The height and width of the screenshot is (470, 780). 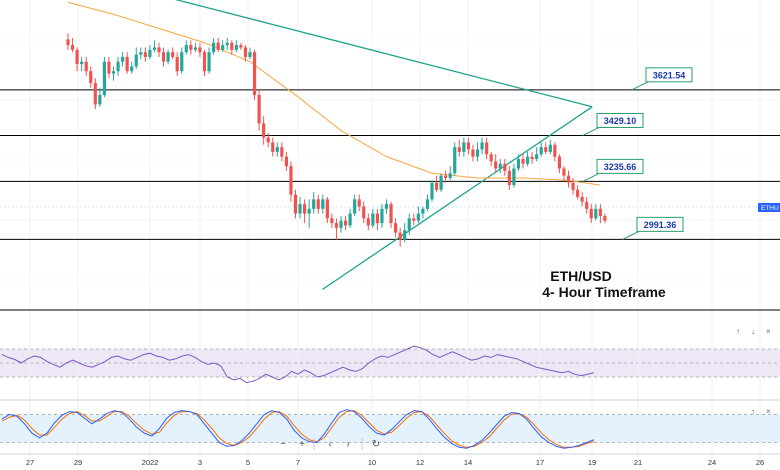 I want to click on stochastic-d-line, so click(x=298, y=429).